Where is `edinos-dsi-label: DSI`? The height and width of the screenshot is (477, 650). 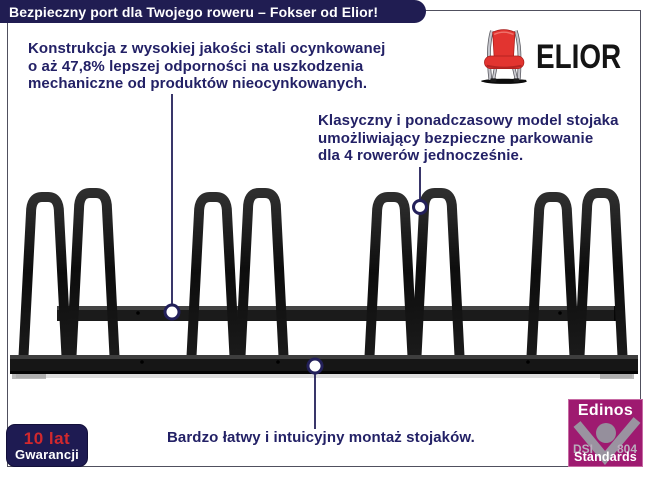
edinos-dsi-label: DSI is located at coordinates (583, 449).